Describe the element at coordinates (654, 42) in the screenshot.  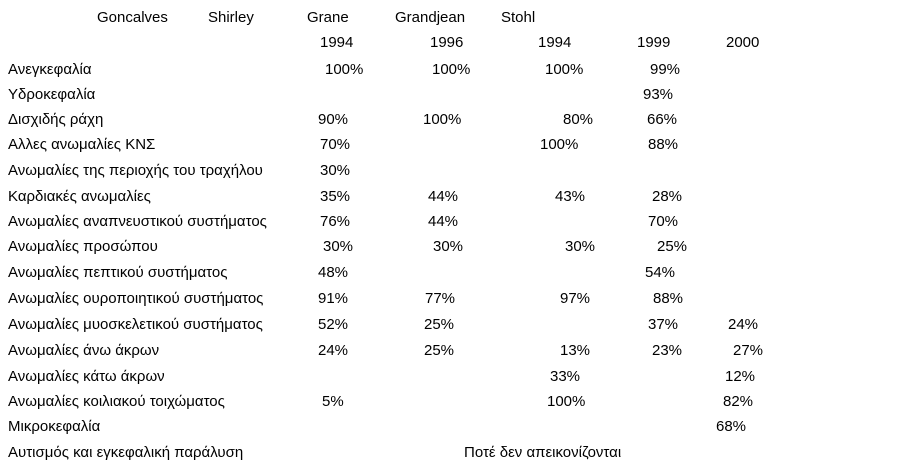
I see `year-header: 1999` at that location.